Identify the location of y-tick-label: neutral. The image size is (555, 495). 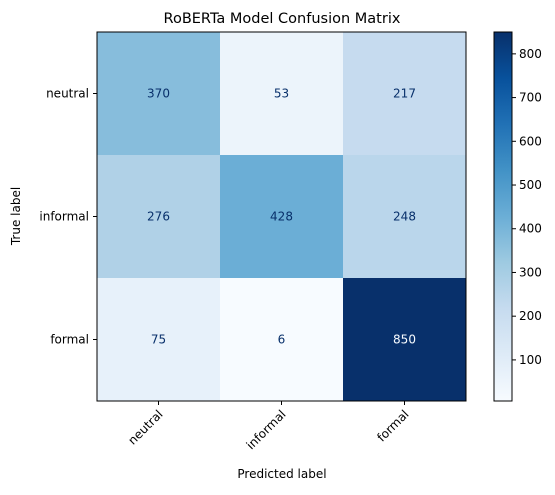
(67, 94).